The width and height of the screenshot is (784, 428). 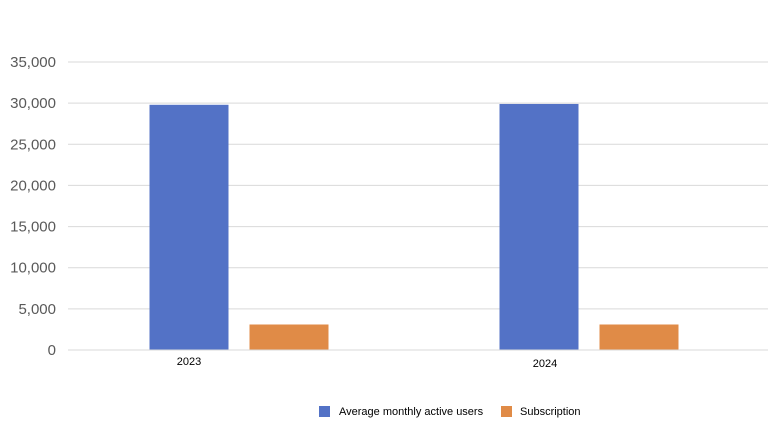 I want to click on y-tick-label: 35,000, so click(x=33, y=62).